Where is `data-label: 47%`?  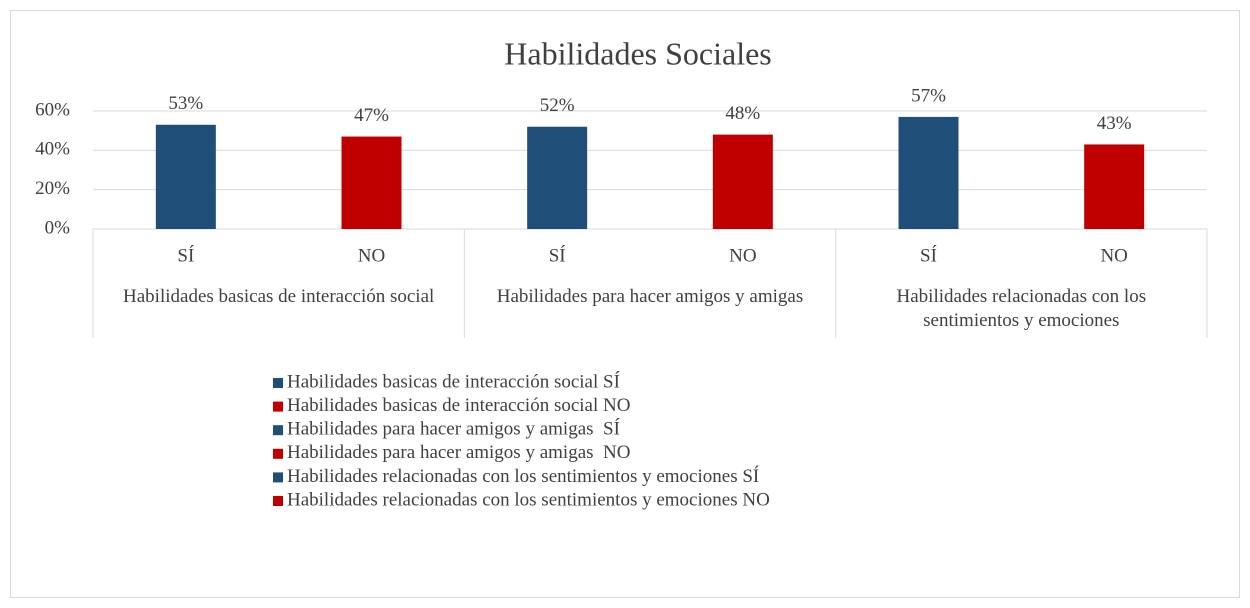
data-label: 47% is located at coordinates (371, 115).